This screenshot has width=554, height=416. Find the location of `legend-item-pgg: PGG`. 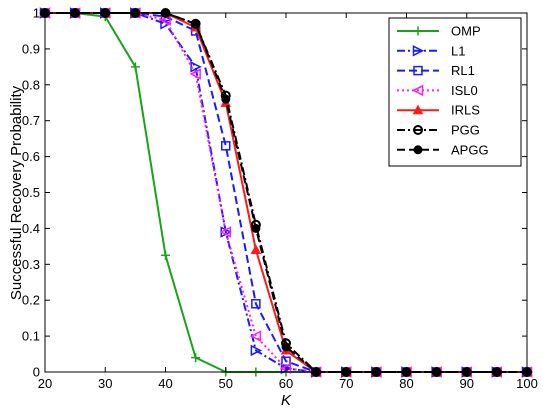

legend-item-pgg: PGG is located at coordinates (438, 130).